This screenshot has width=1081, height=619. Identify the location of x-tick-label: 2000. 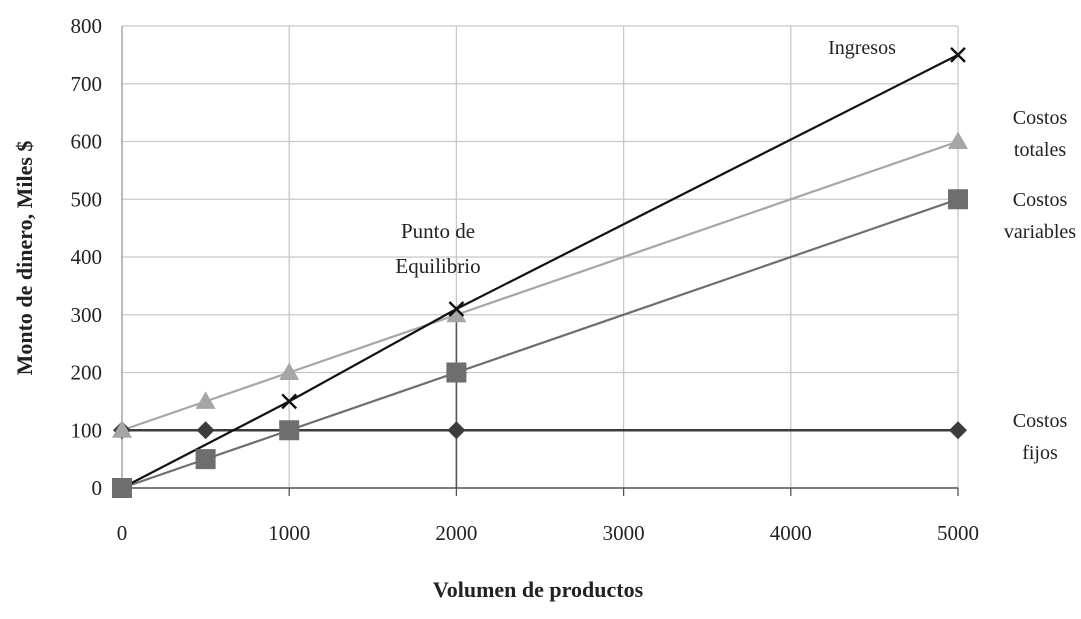
(456, 533).